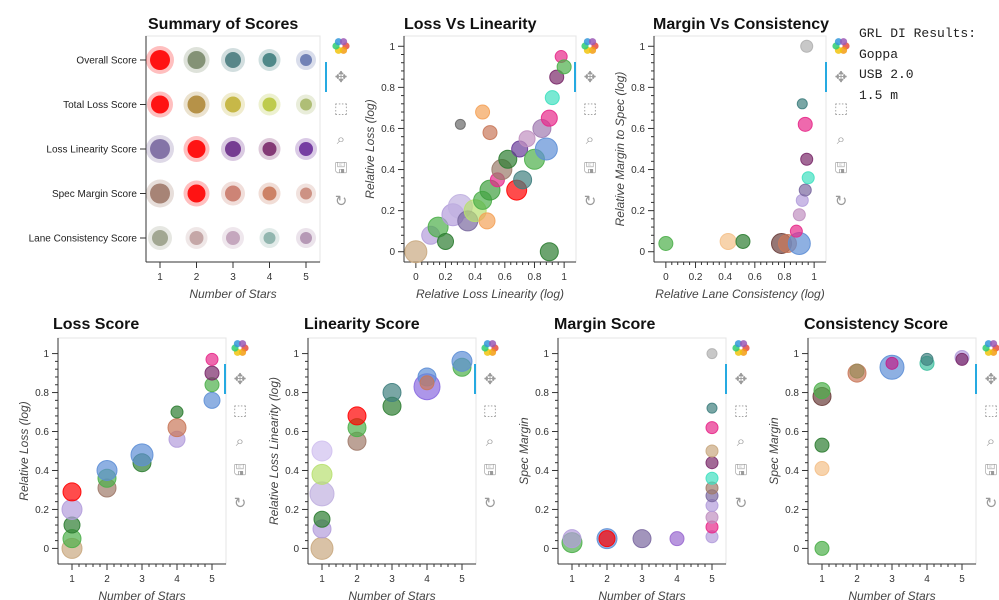  What do you see at coordinates (212, 579) in the screenshot?
I see `loss_score-x-tick-label: 5` at bounding box center [212, 579].